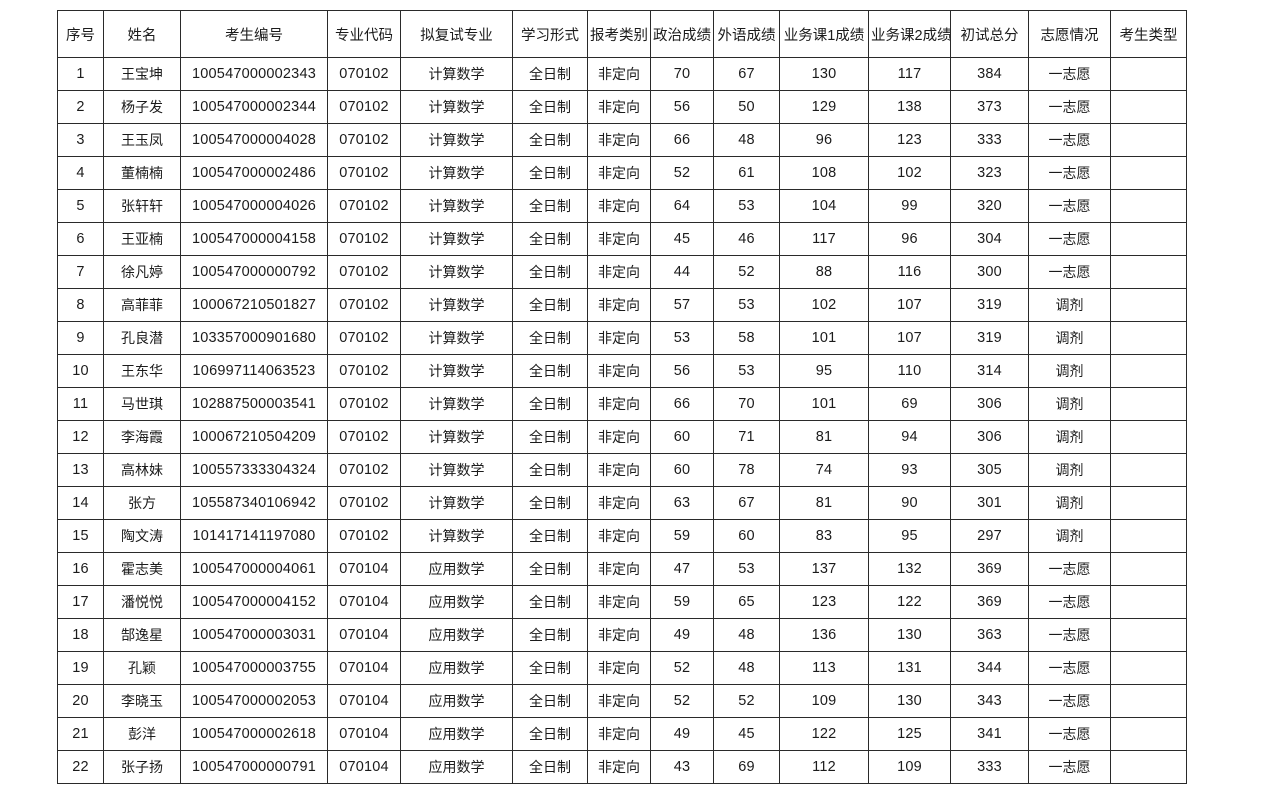 Image resolution: width=1268 pixels, height=785 pixels. I want to click on table-cell: 305, so click(989, 470).